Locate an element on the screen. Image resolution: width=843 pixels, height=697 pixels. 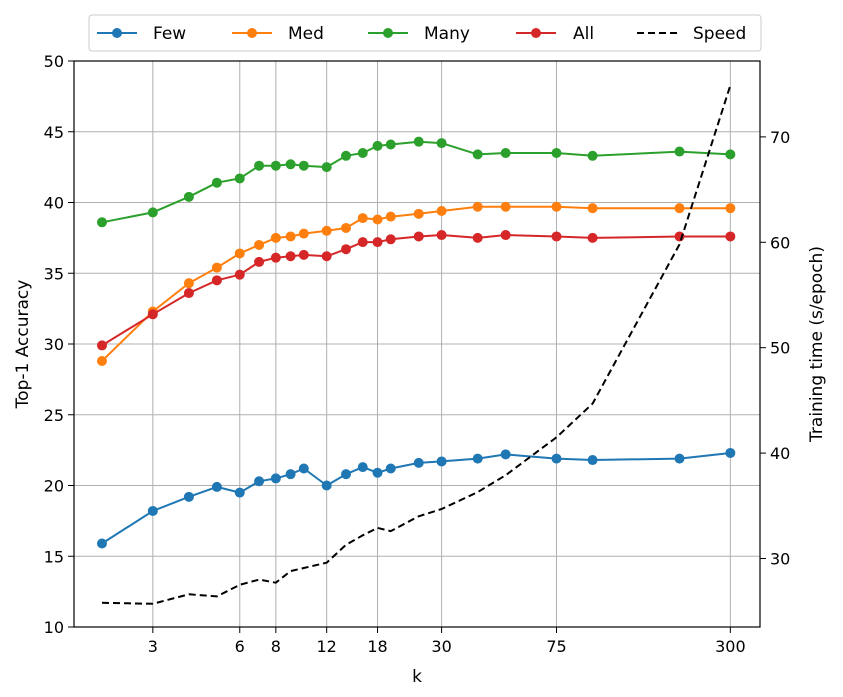
legend-label-few: Few is located at coordinates (169, 34).